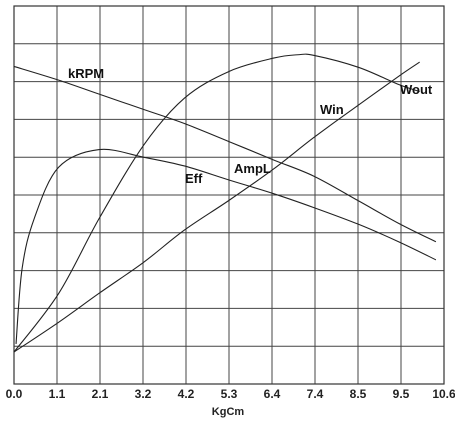 This screenshot has width=455, height=425. Describe the element at coordinates (143, 394) in the screenshot. I see `x-tick-label: 3.2` at that location.